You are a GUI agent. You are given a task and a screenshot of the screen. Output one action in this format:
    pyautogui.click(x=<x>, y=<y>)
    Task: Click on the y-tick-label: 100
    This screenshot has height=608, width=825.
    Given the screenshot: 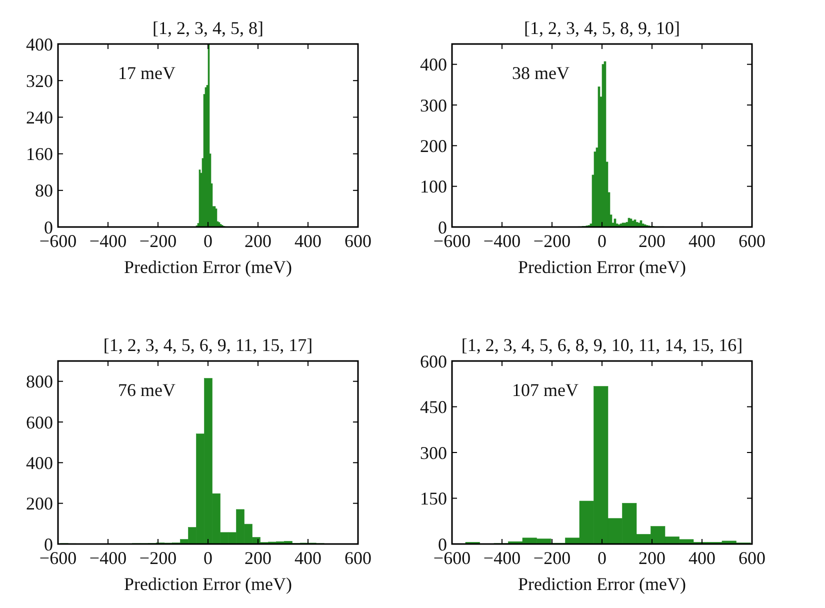 What is the action you would take?
    pyautogui.click(x=433, y=186)
    